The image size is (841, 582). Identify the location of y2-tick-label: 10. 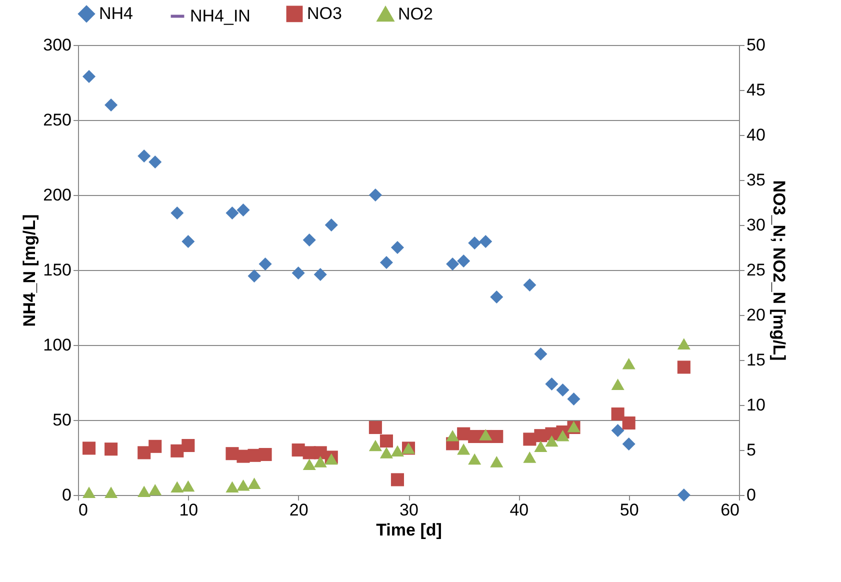
(756, 405).